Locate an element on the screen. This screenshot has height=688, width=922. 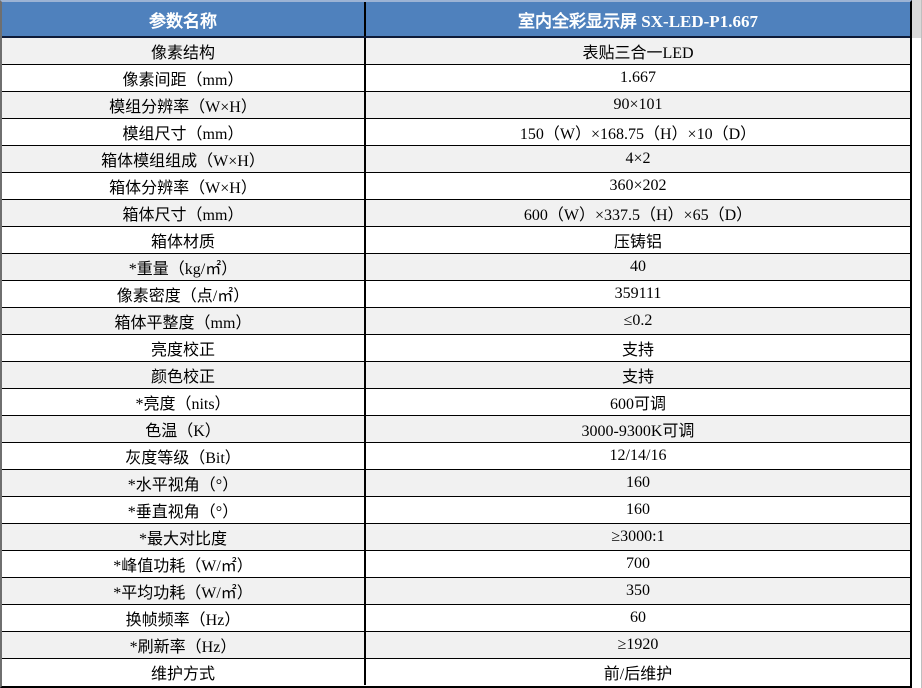
header-product-name: 室内全彩显示屏 SX-LED-P1.667 is located at coordinates (638, 21).